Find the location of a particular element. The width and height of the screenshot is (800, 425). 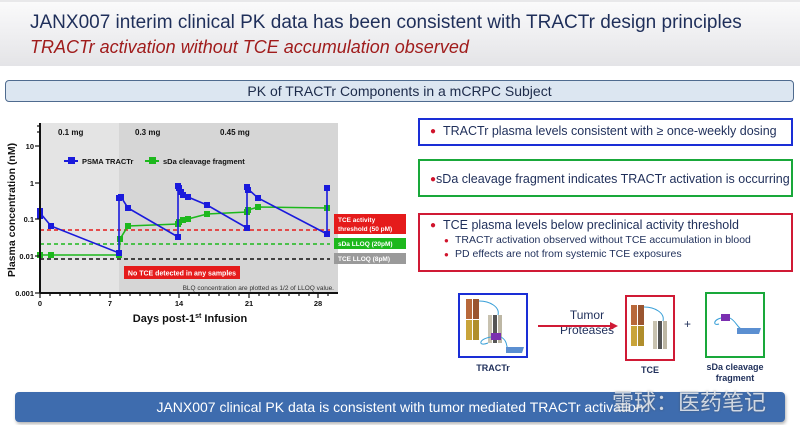

y-axis-title: Plasma concentration (nM) is located at coordinates (12, 210).